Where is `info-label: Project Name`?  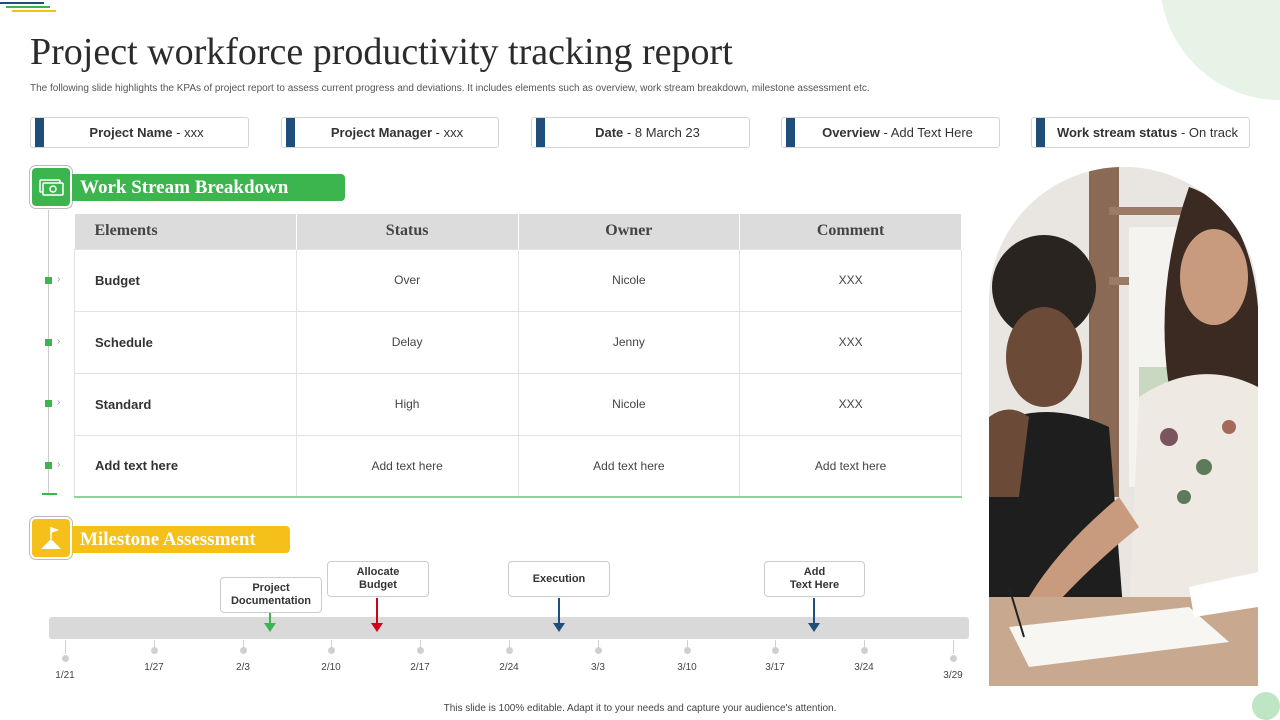 info-label: Project Name is located at coordinates (131, 132).